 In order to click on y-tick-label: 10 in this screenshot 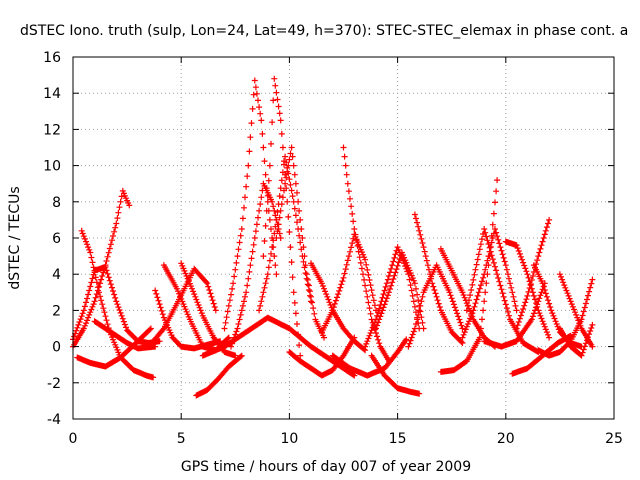, I will do `click(52, 167)`.